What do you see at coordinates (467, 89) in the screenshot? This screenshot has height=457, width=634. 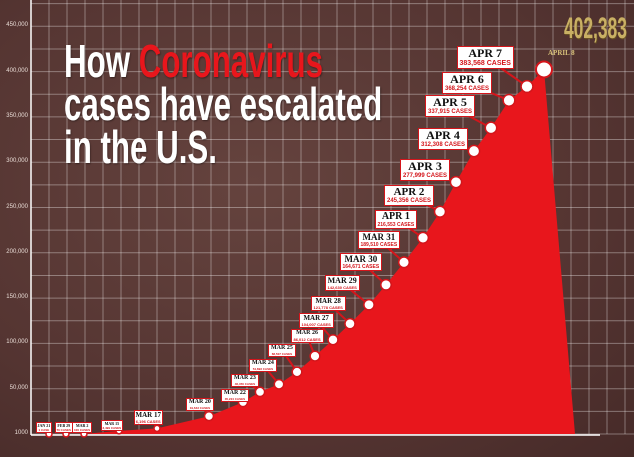 I see `label-cases: 368,254 CASES` at bounding box center [467, 89].